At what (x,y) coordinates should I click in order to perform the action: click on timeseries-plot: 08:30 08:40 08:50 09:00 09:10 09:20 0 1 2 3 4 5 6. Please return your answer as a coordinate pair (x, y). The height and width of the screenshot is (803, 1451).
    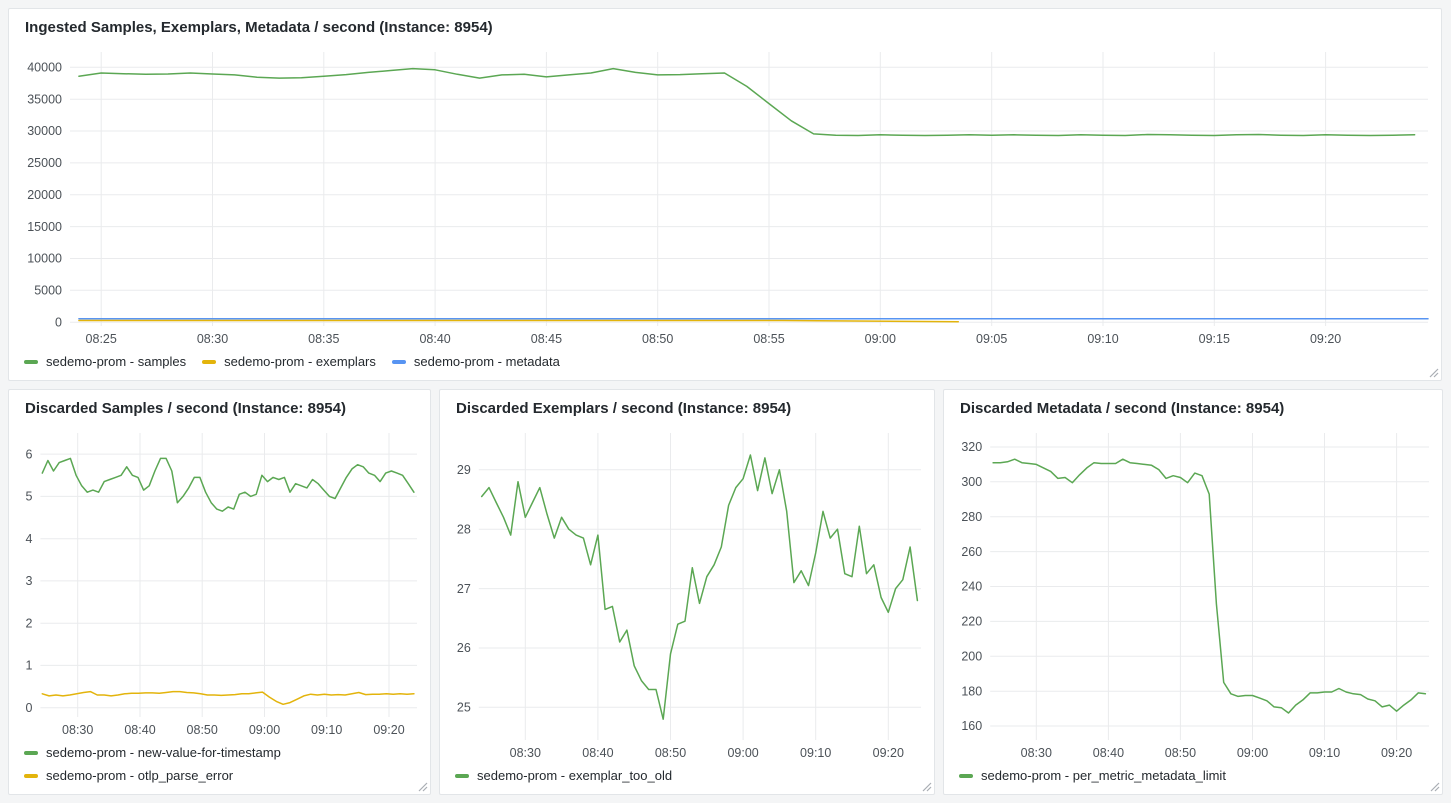
    Looking at the image, I should click on (219, 581).